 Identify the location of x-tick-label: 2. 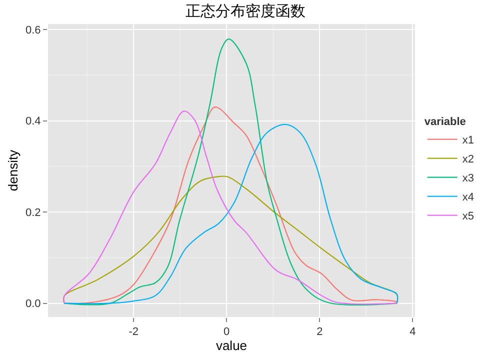
(319, 332).